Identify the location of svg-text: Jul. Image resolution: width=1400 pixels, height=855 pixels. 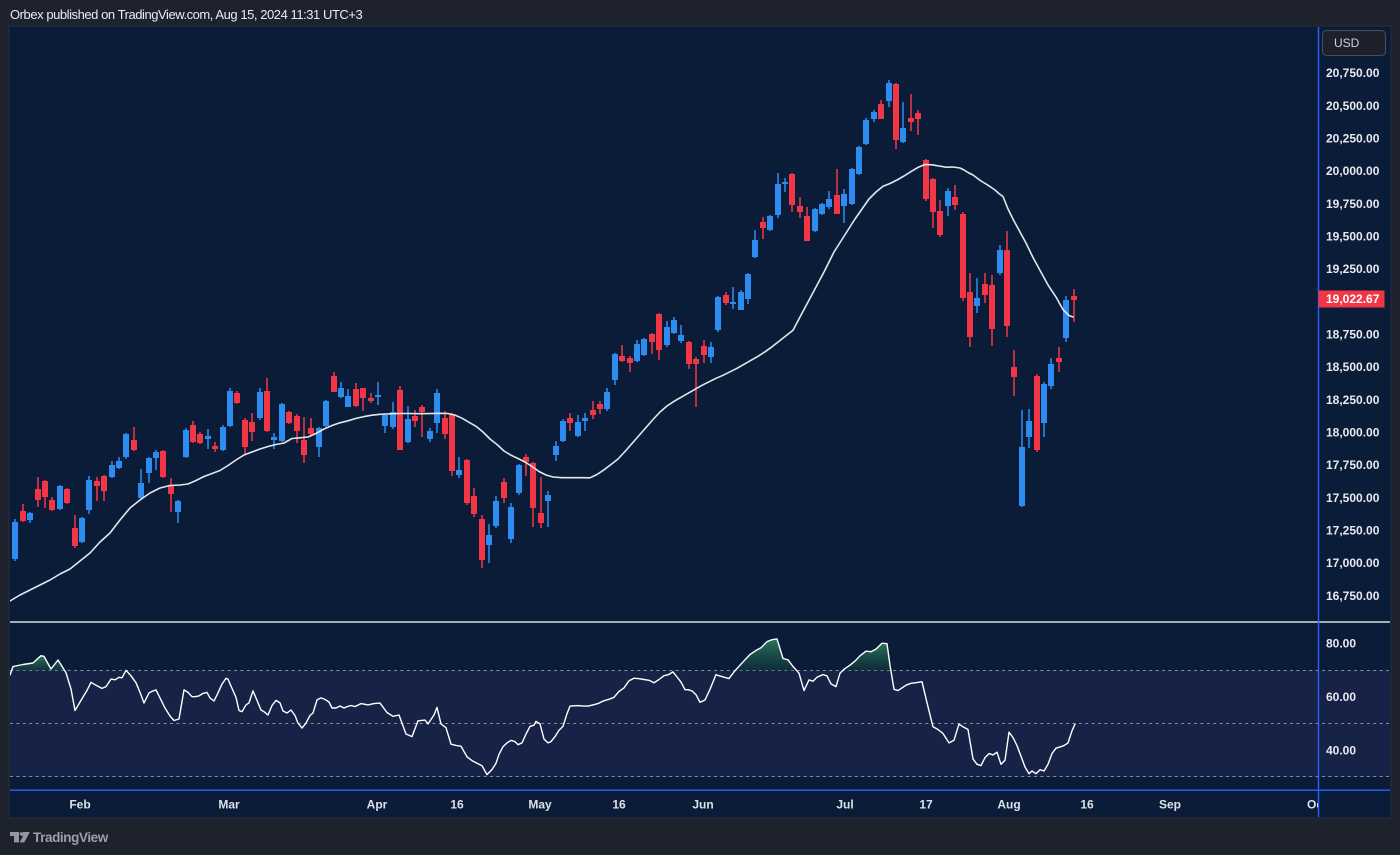
(844, 805).